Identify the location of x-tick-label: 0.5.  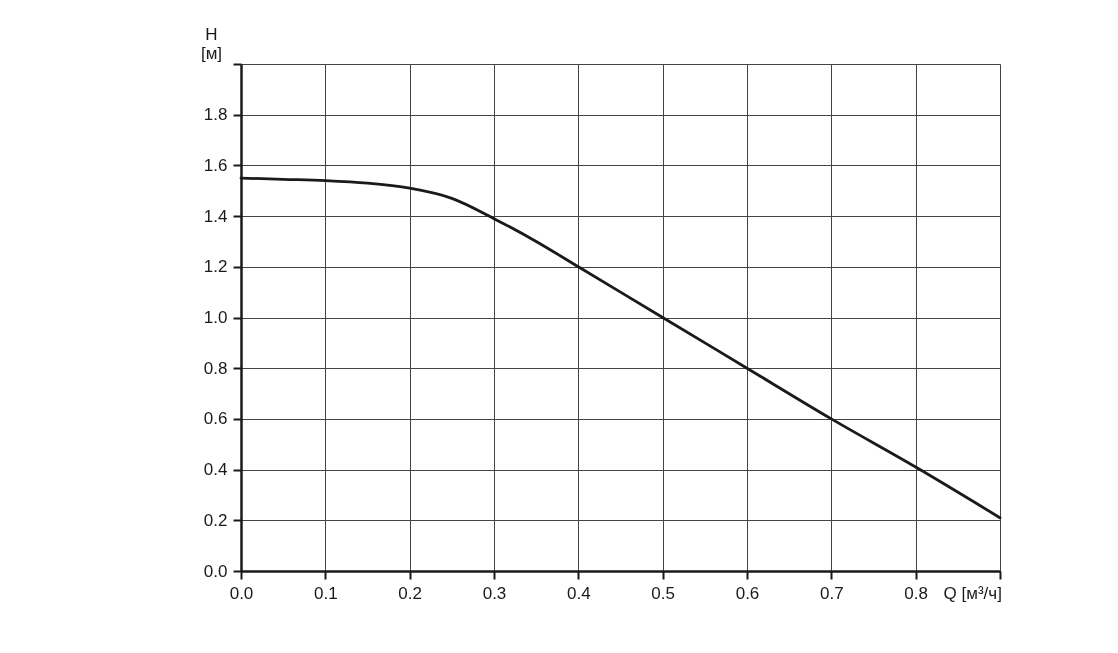
(663, 593).